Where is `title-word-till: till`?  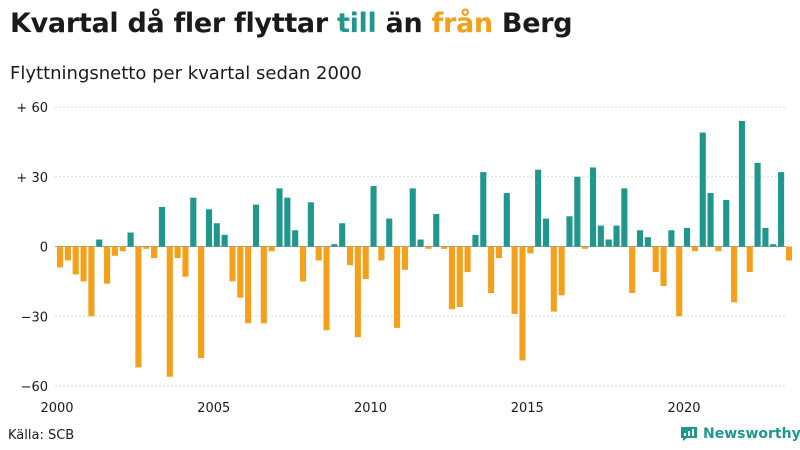 title-word-till: till is located at coordinates (356, 23).